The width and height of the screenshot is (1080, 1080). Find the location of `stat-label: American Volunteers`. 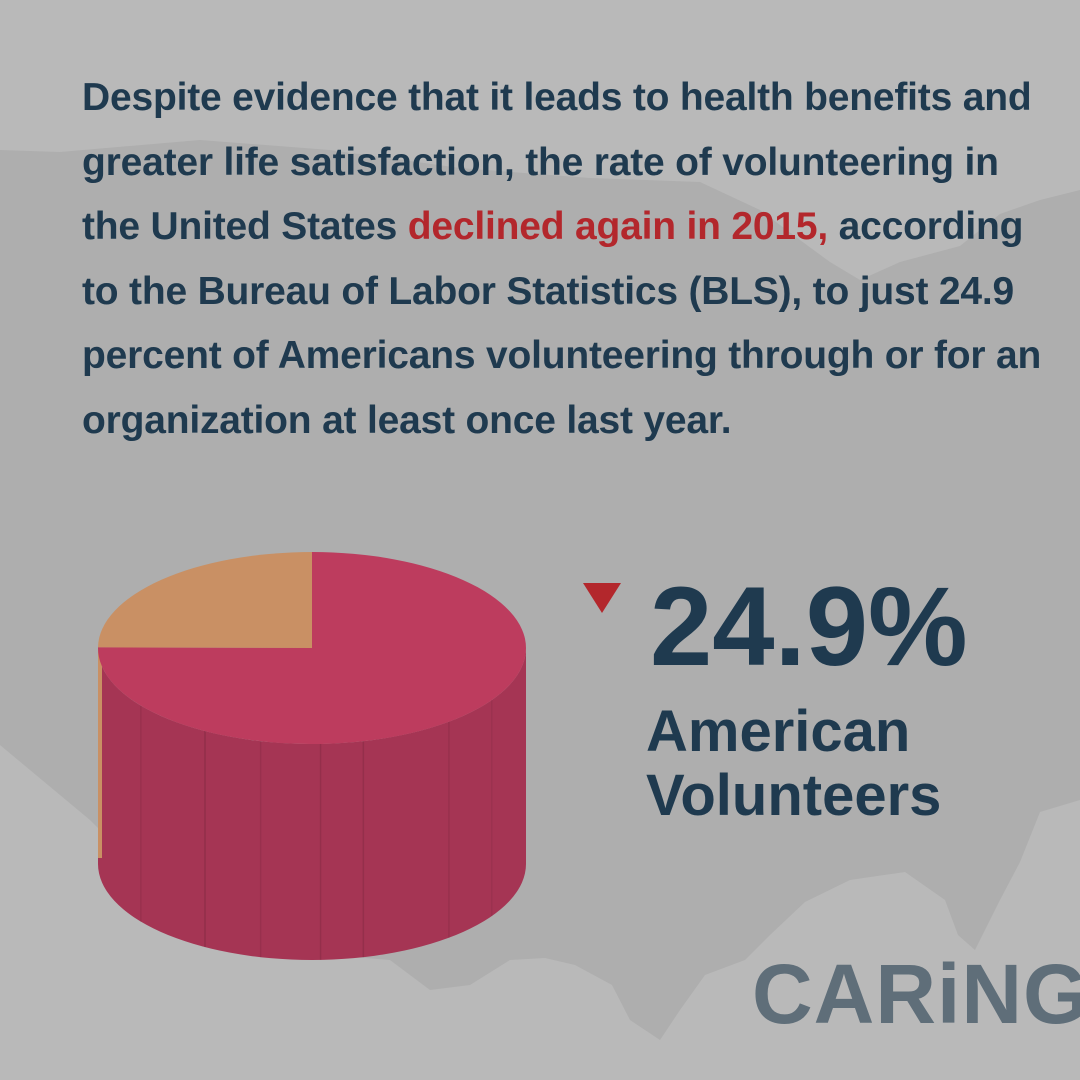

stat-label: American Volunteers is located at coordinates (793, 764).